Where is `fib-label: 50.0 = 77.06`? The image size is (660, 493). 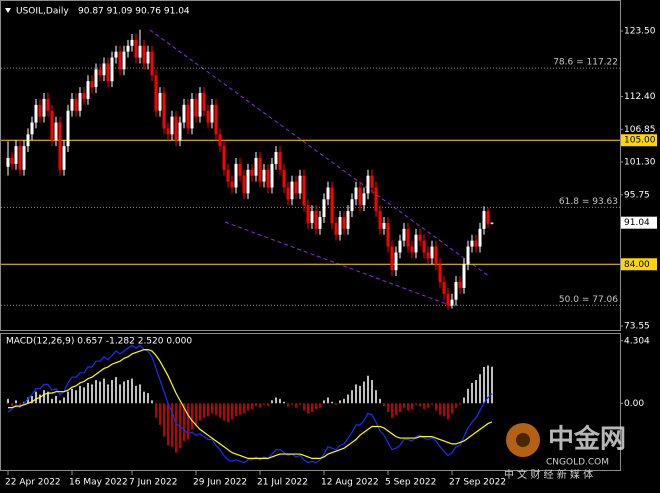 fib-label: 50.0 = 77.06 is located at coordinates (588, 300).